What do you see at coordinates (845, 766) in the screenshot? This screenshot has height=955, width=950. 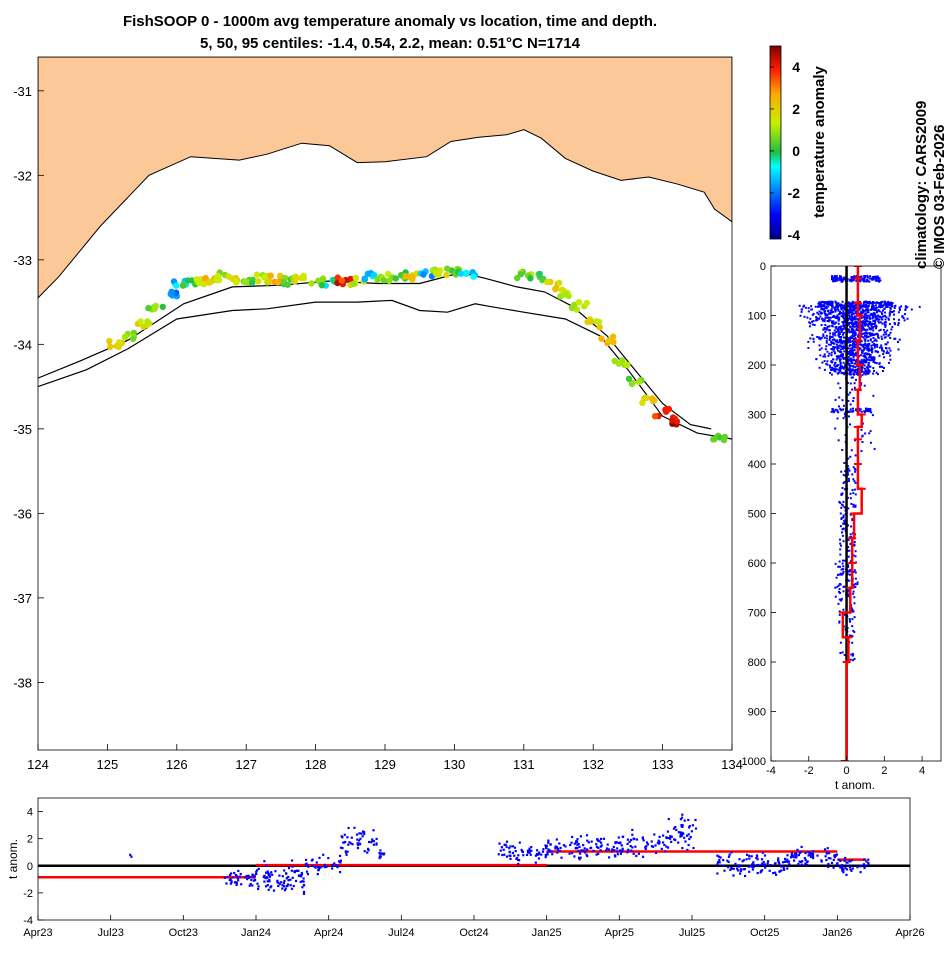 I see `profile-x-axis: -4 -2 0 2 4` at bounding box center [845, 766].